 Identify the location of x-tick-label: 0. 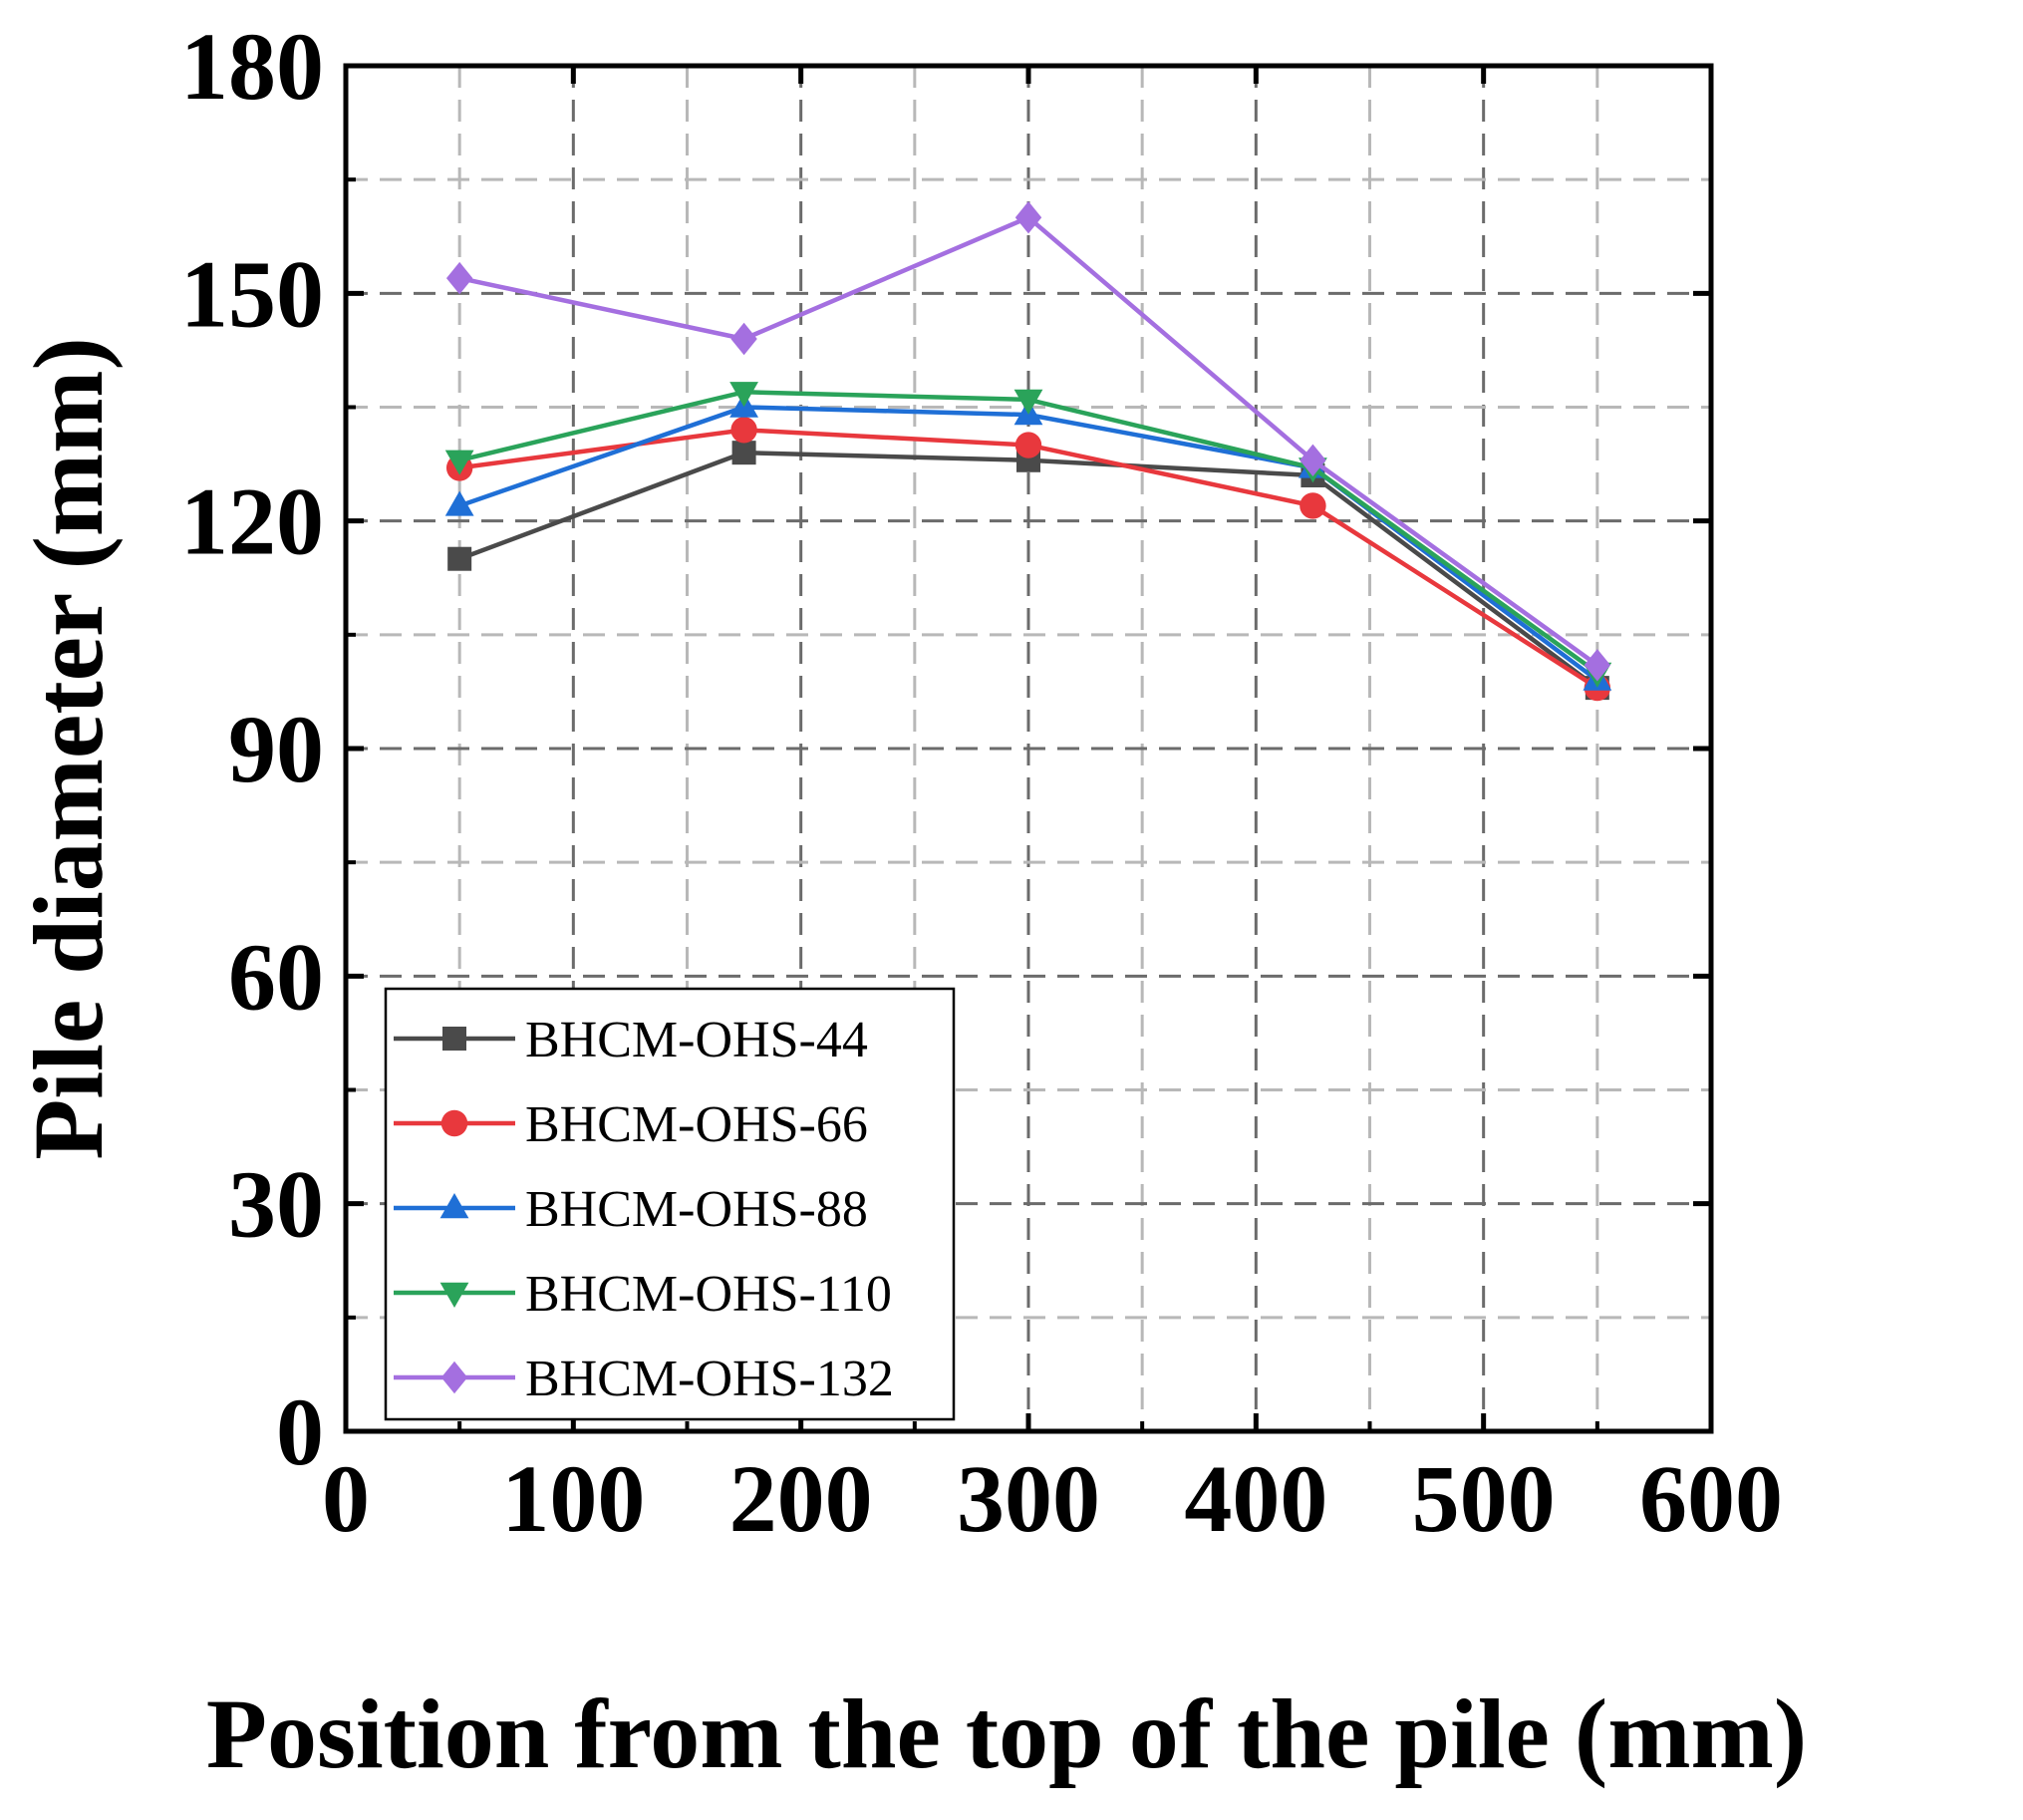
(346, 1498).